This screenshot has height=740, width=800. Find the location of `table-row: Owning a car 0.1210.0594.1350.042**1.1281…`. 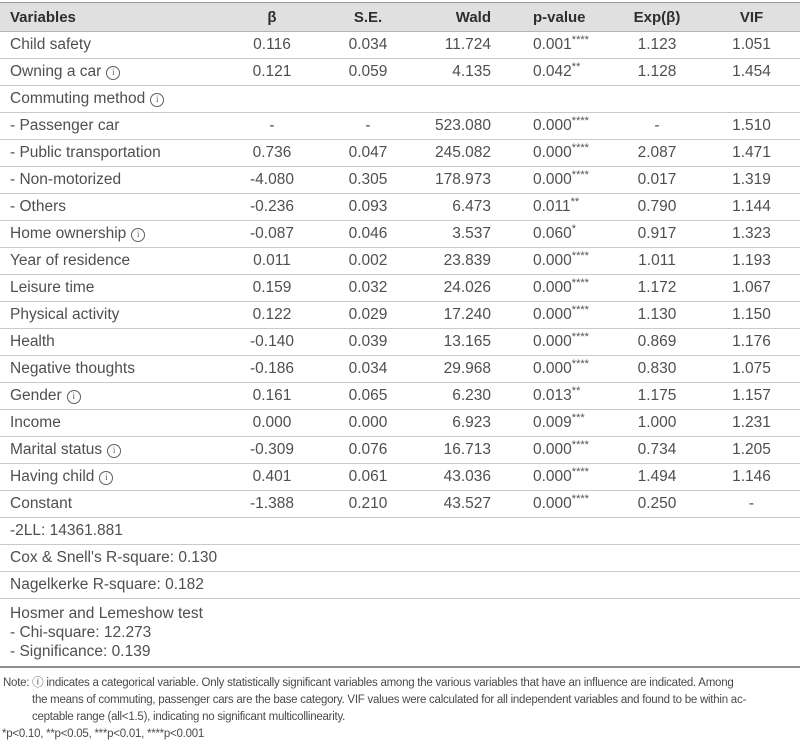

table-row: Owning a car 0.1210.0594.1350.042**1.1281… is located at coordinates (400, 72).